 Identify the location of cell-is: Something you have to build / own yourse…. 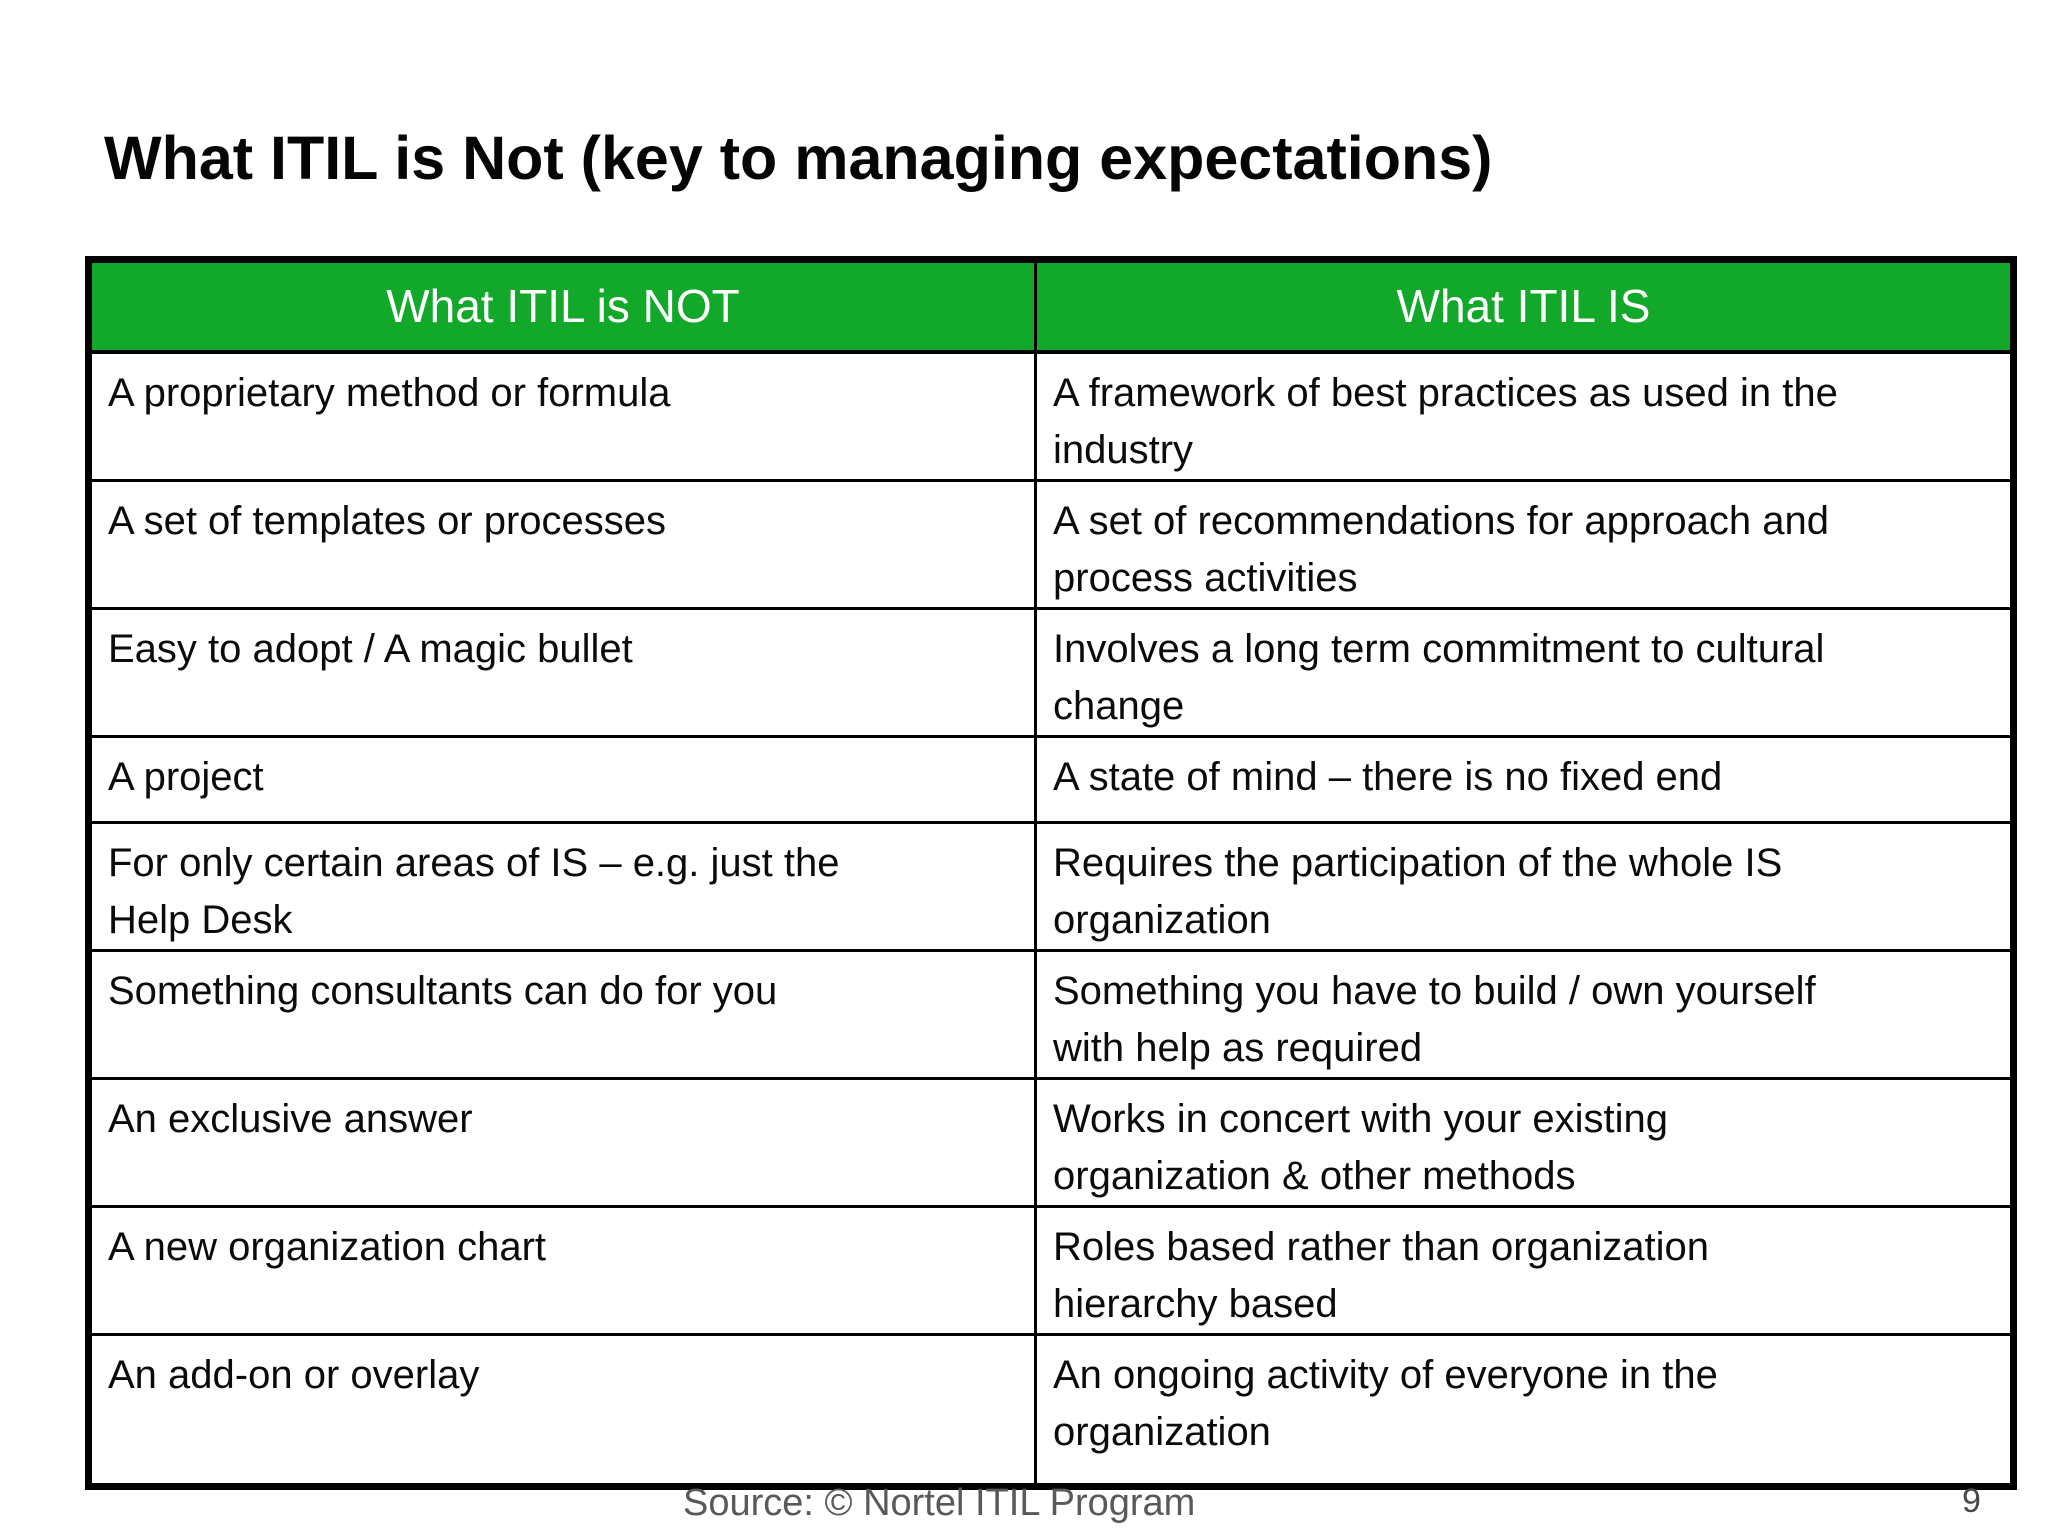
(1524, 1014).